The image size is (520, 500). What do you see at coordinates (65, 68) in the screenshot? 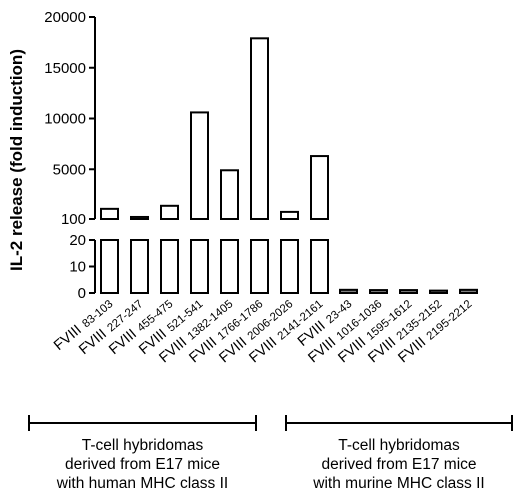
I see `y-tick-label: 15000` at bounding box center [65, 68].